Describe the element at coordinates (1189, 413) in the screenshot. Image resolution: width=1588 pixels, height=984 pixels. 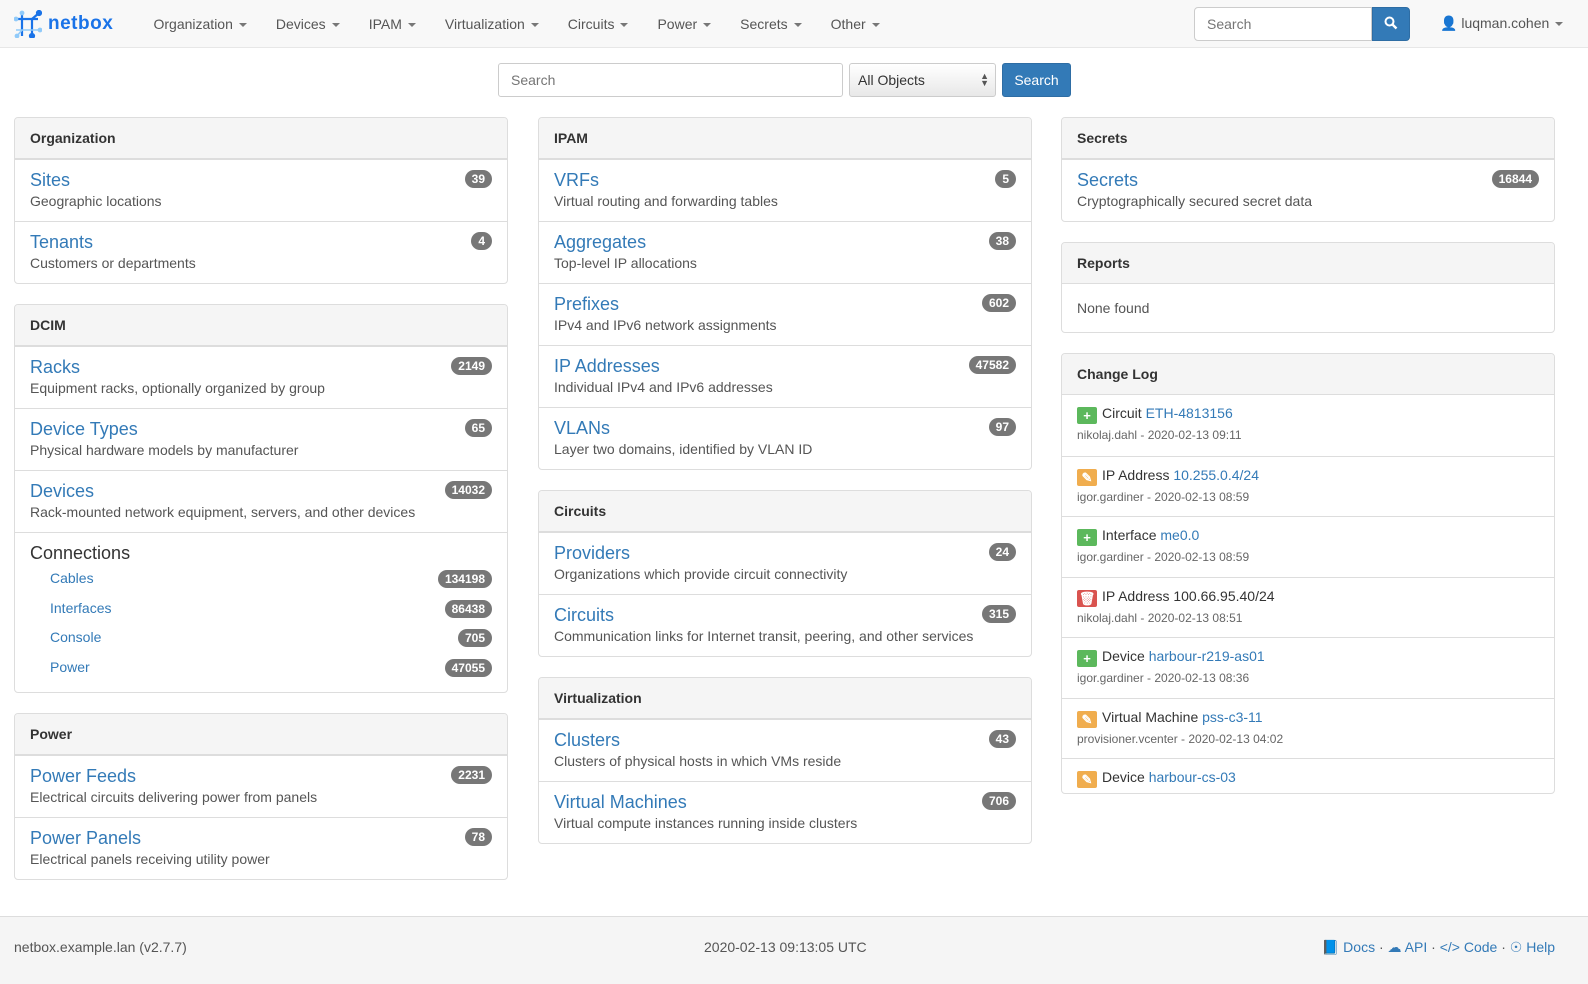
I see `object-link: ETH-4813156` at that location.